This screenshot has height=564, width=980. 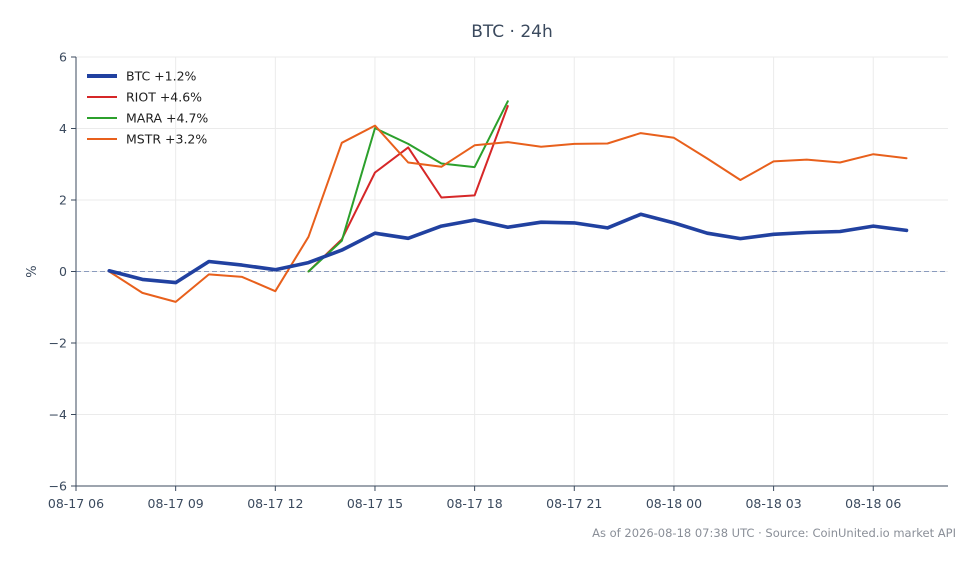 I want to click on y-tick-label: 4, so click(x=63, y=128).